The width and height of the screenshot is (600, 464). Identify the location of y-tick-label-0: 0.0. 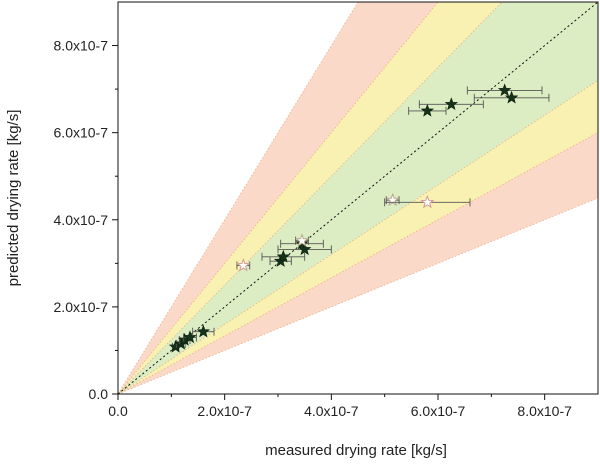
(99, 394).